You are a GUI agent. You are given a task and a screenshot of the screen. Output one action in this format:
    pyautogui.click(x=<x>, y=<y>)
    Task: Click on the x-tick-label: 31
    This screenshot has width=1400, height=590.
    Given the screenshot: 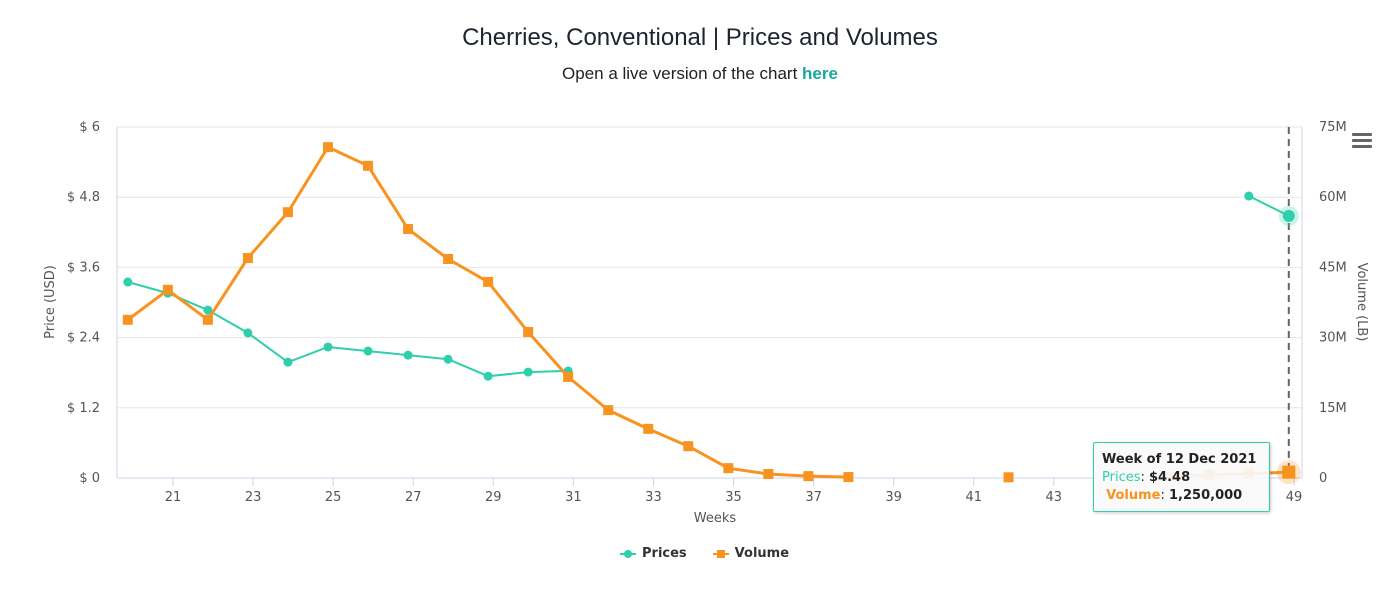 What is the action you would take?
    pyautogui.click(x=573, y=497)
    